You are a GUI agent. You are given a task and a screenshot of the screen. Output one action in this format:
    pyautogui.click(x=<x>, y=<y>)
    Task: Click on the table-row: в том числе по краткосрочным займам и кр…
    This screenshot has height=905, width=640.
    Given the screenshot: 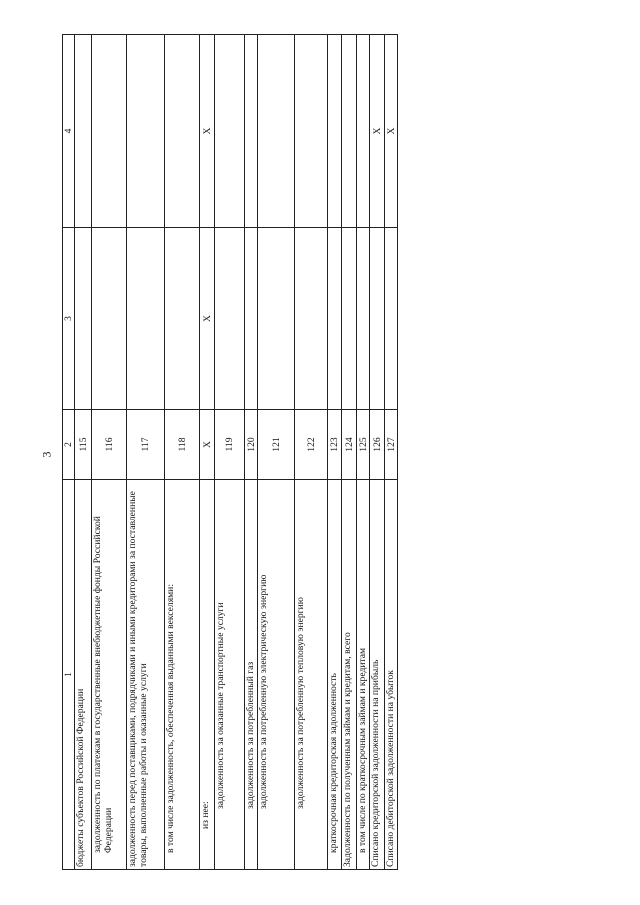 What is the action you would take?
    pyautogui.click(x=363, y=452)
    